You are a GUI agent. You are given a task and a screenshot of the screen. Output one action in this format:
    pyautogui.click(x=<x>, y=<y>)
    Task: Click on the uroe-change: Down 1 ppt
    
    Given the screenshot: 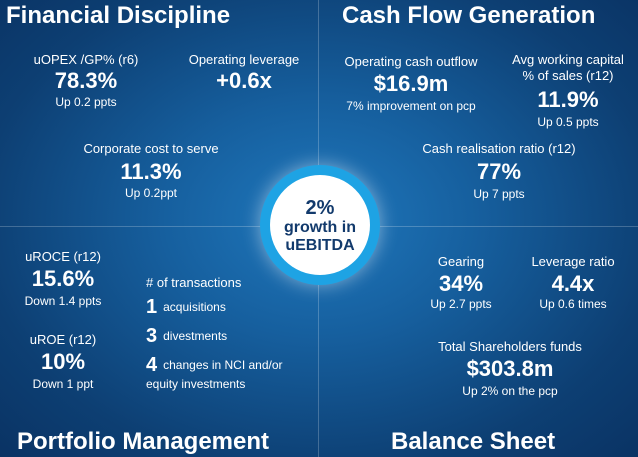 What is the action you would take?
    pyautogui.click(x=63, y=384)
    